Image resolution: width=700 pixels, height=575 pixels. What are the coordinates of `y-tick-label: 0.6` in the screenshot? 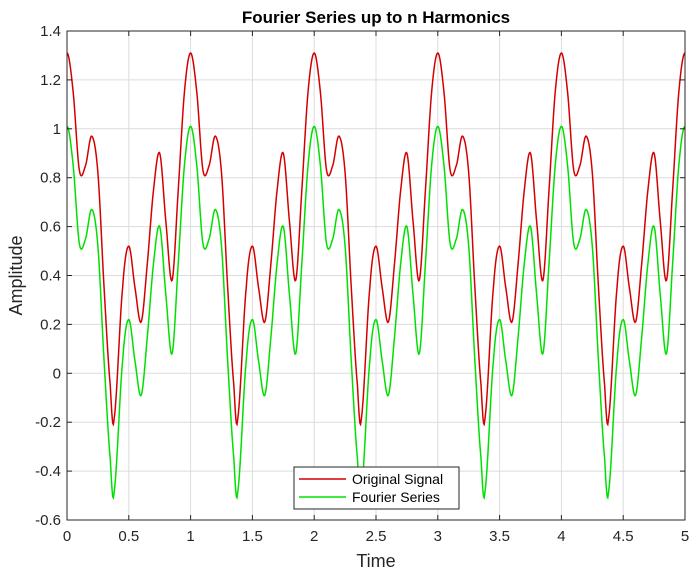 It's located at (50, 227).